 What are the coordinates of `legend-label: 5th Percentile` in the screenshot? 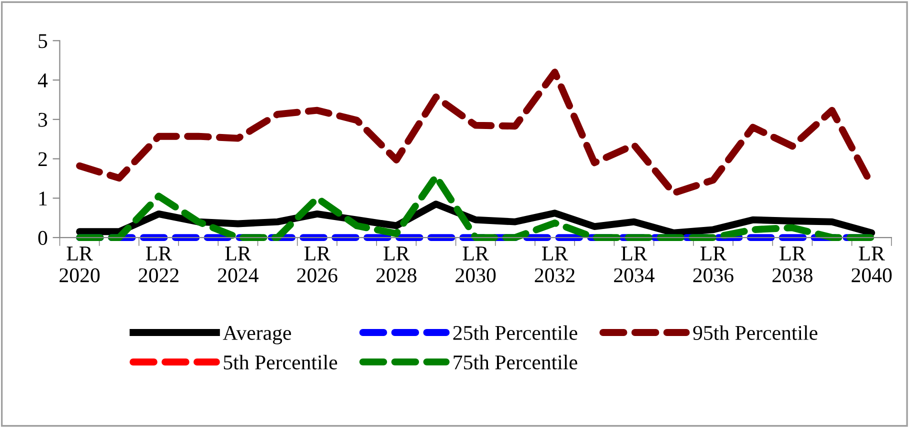 It's located at (281, 362).